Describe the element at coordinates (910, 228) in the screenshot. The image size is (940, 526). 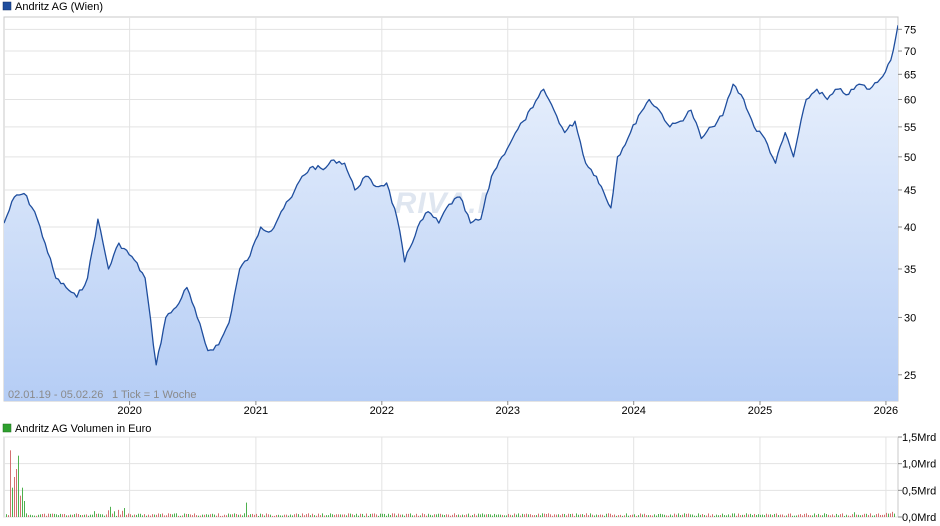
I see `price-y-tick-label: 40` at that location.